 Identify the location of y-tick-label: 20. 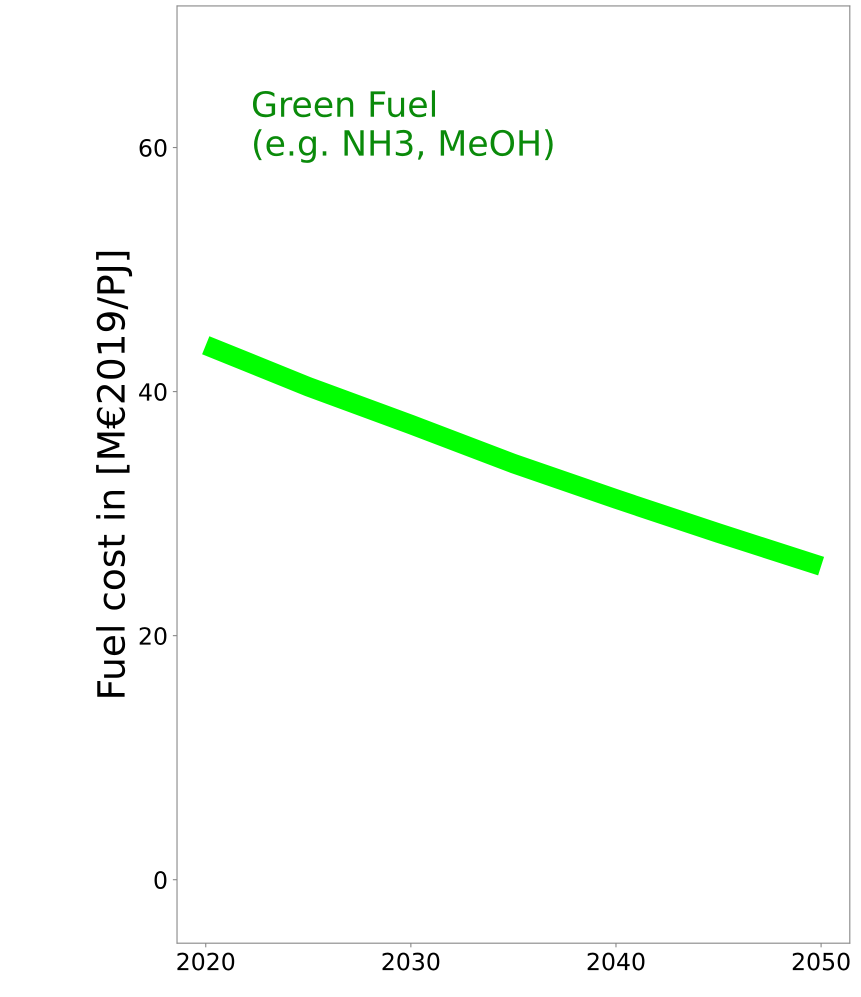
(153, 636).